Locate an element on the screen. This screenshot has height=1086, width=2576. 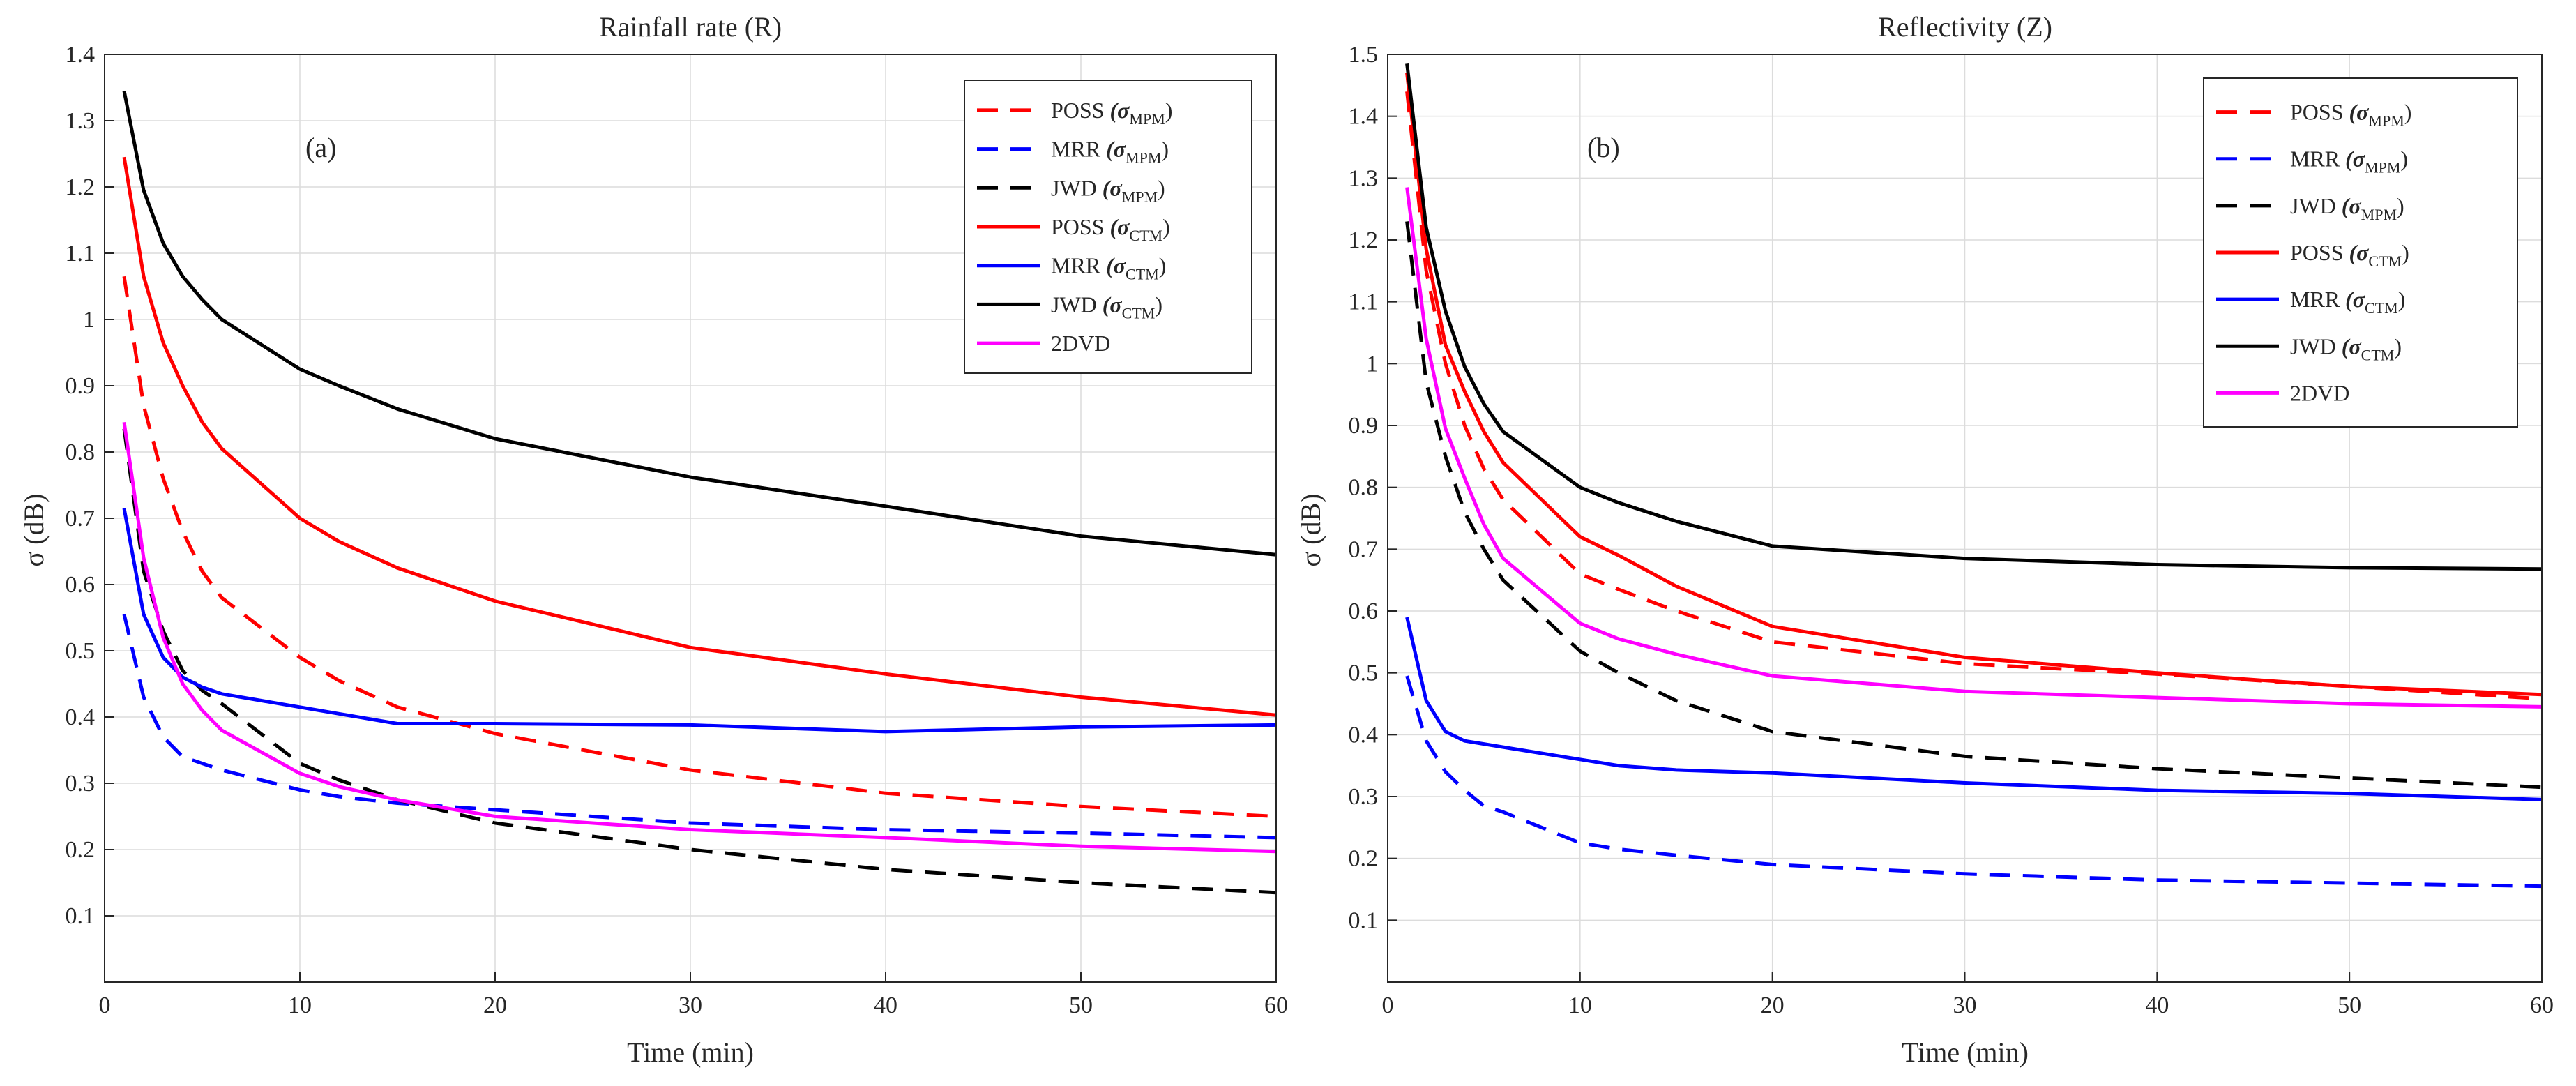
y-tick-label: 1.4 is located at coordinates (1364, 117).